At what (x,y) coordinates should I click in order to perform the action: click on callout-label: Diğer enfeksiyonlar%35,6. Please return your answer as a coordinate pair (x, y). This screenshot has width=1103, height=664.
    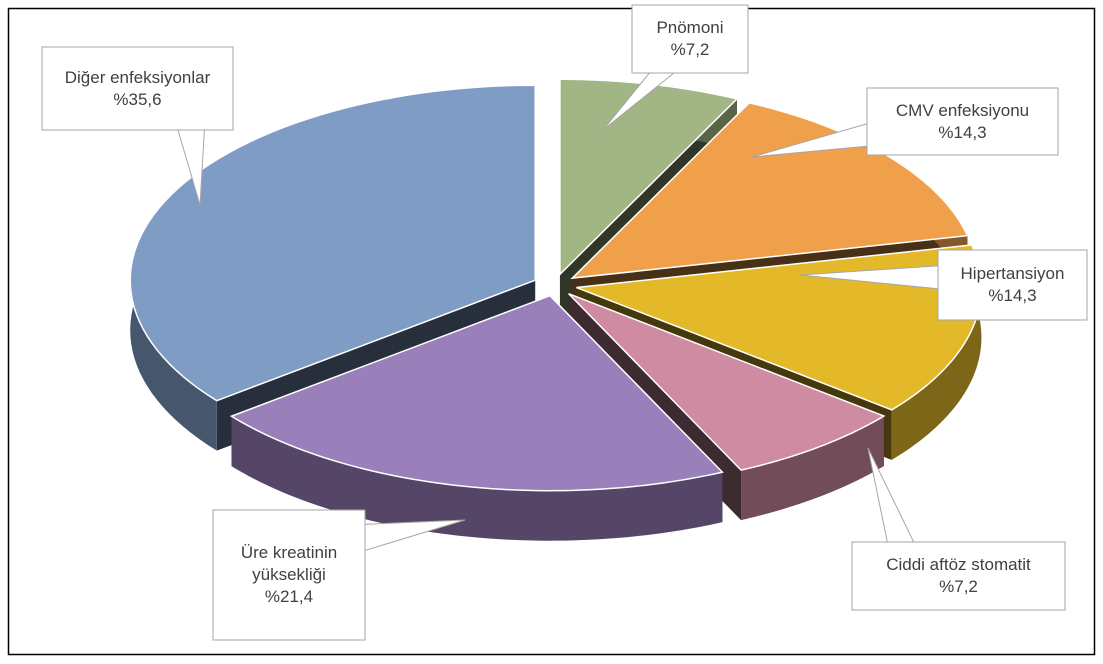
    Looking at the image, I should click on (137, 88).